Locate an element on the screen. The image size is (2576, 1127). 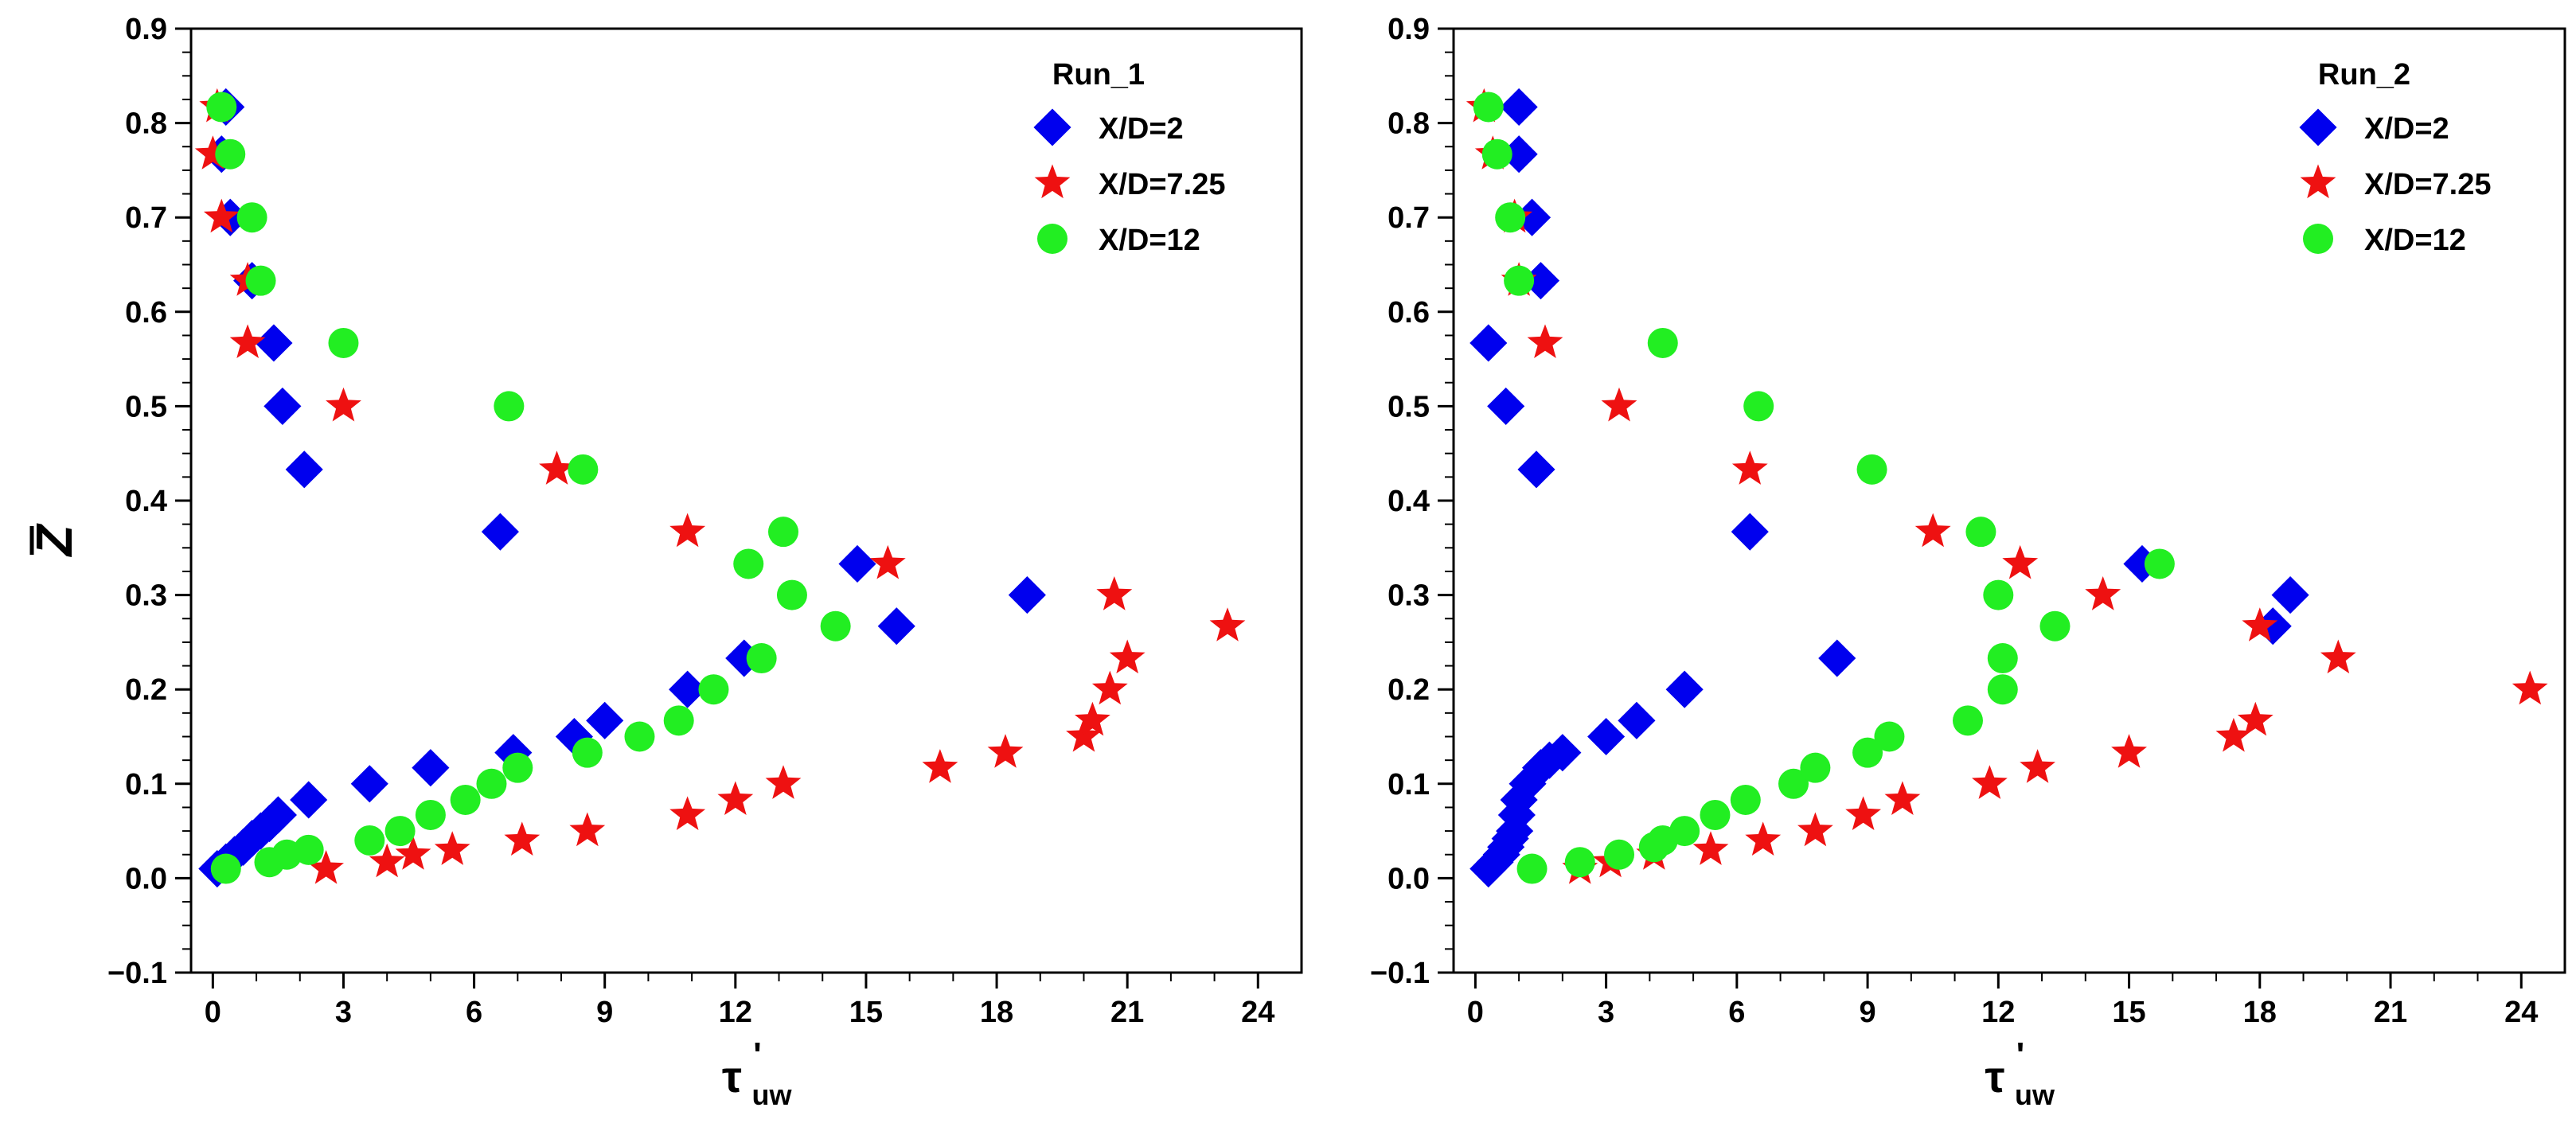
x-axis-label: τ is located at coordinates (1995, 1076).